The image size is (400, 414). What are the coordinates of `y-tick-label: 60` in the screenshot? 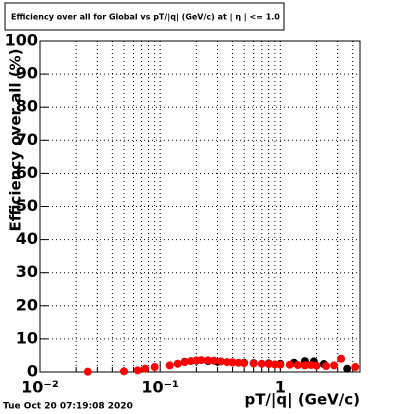 It's located at (27, 172).